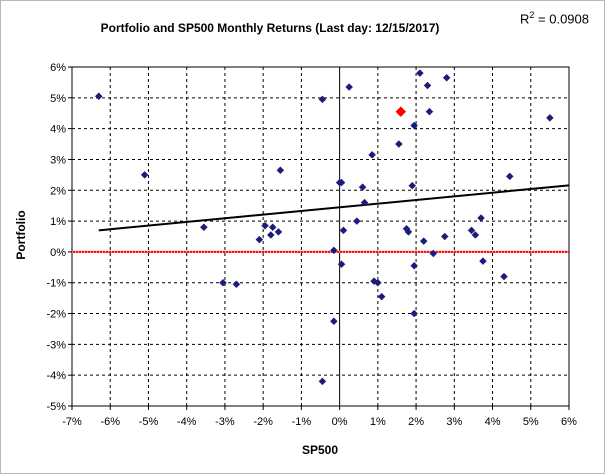 This screenshot has height=474, width=605. What do you see at coordinates (58, 130) in the screenshot?
I see `y-tick-label: 4%` at bounding box center [58, 130].